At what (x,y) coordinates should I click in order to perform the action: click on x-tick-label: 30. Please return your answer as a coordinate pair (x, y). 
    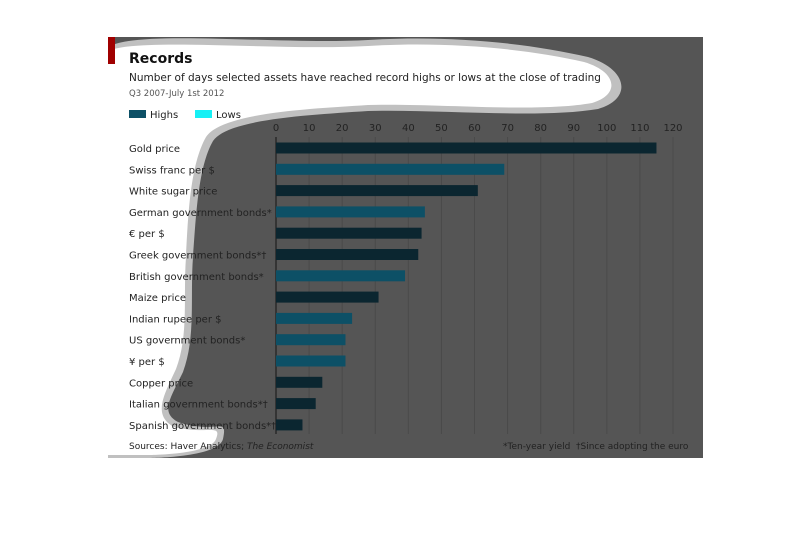
    Looking at the image, I should click on (375, 128).